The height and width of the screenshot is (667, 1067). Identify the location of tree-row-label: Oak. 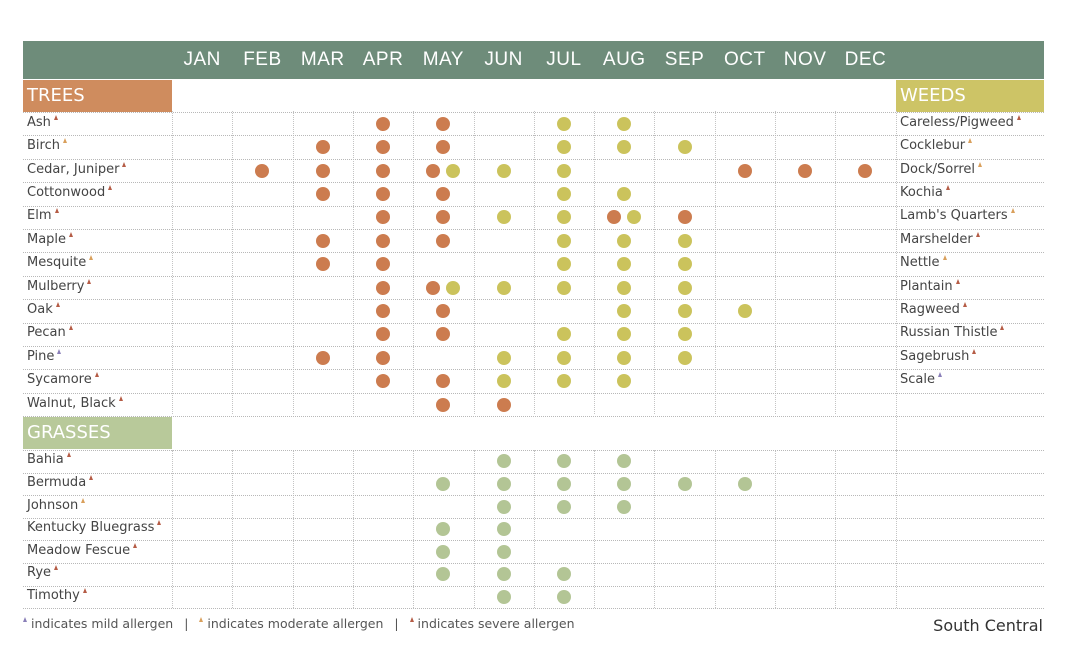
(43, 309).